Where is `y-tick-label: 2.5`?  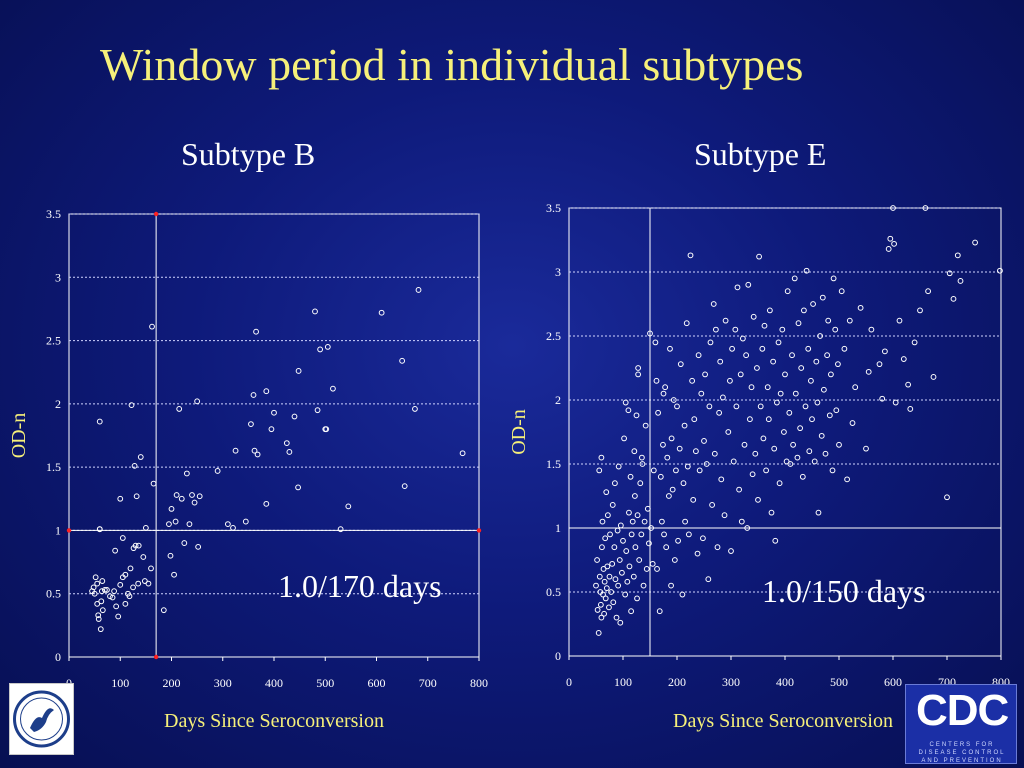 y-tick-label: 2.5 is located at coordinates (53, 341).